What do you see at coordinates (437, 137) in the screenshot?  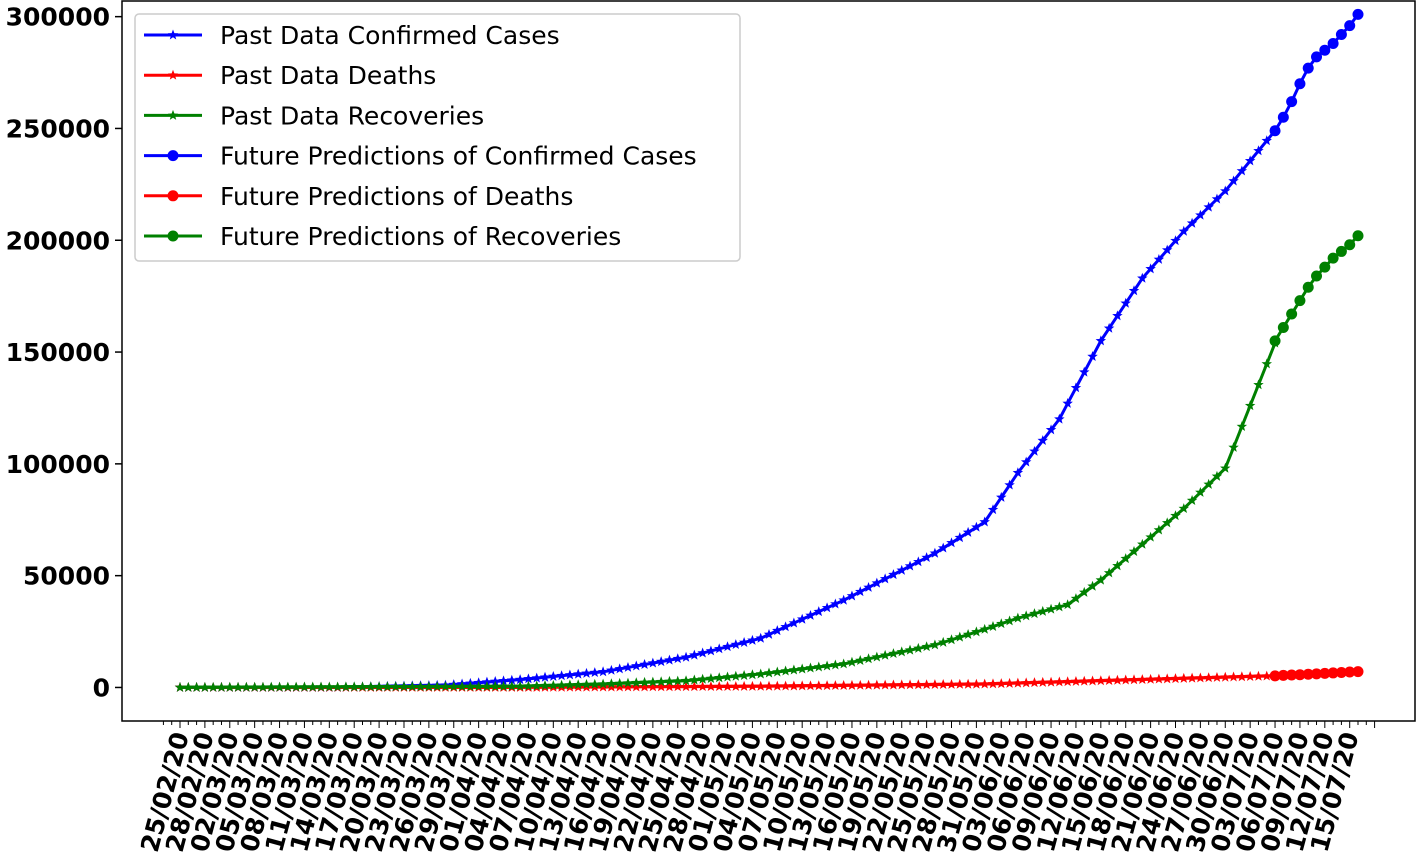 I see `legend-frame` at bounding box center [437, 137].